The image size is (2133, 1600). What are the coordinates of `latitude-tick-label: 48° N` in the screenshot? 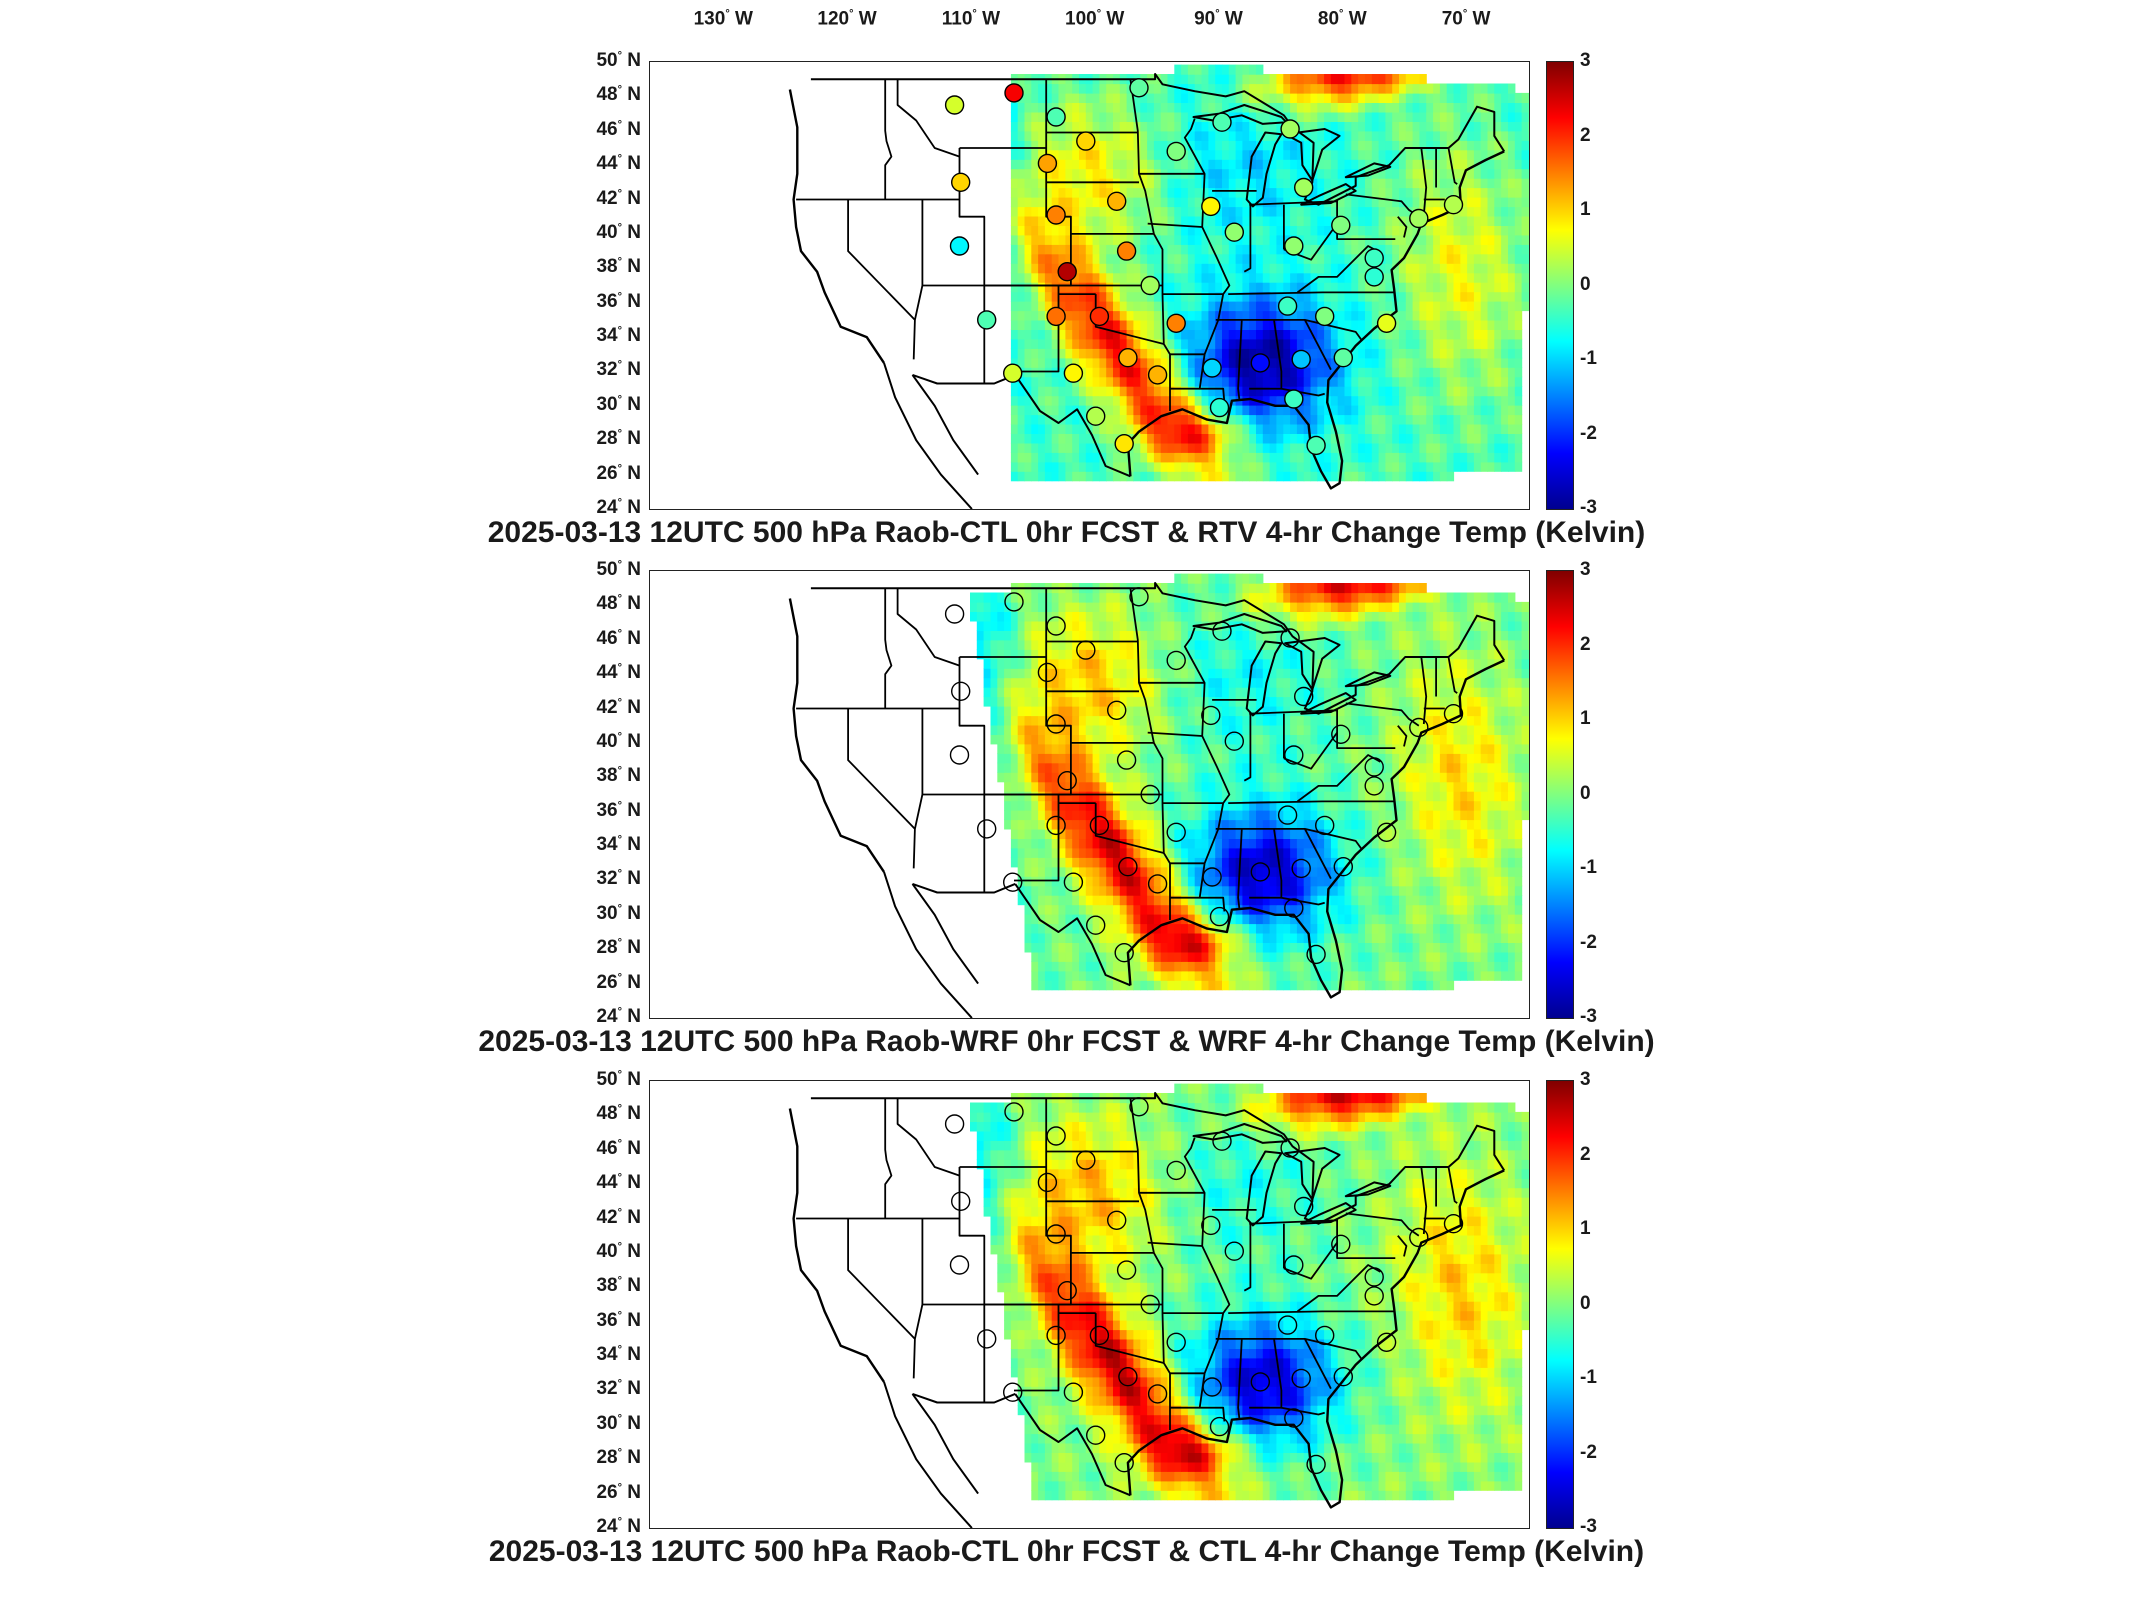 It's located at (618, 1114).